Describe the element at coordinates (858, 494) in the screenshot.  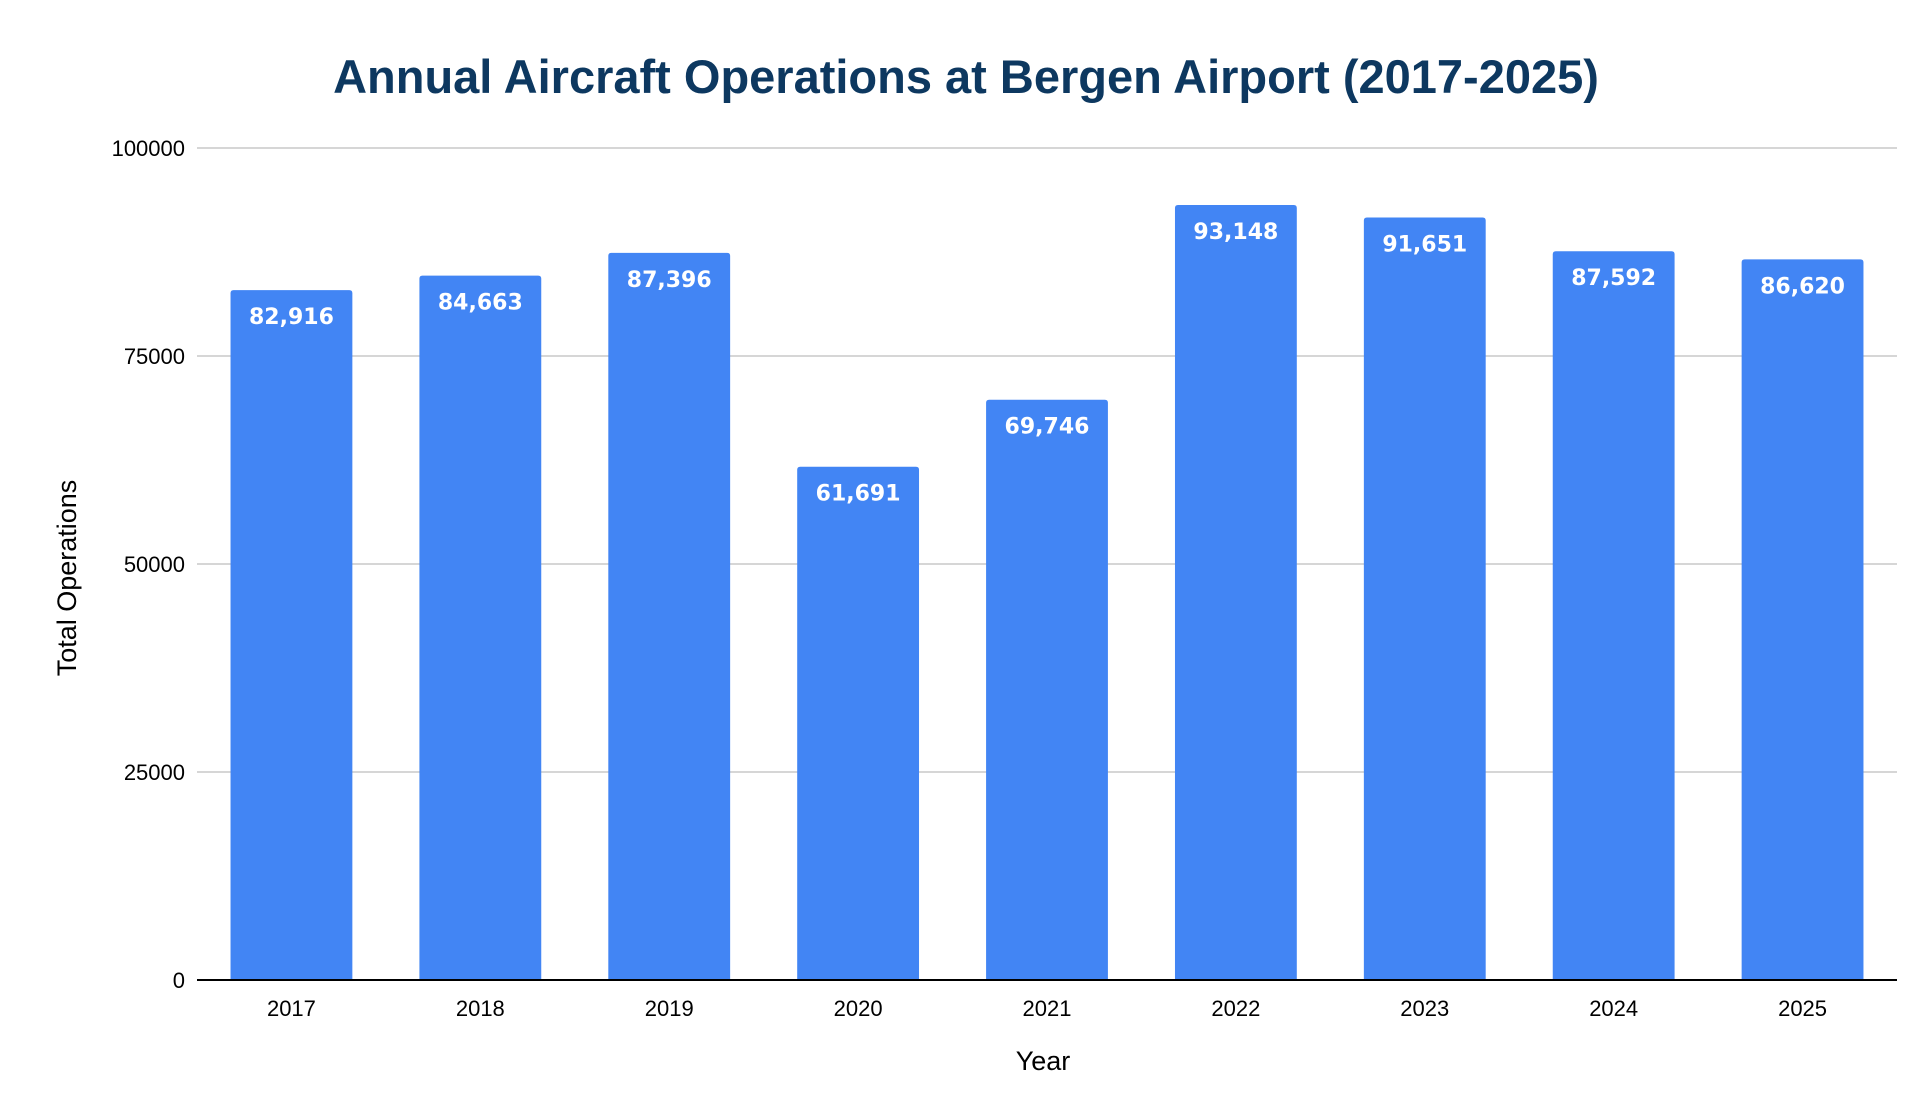
I see `data-label-2020: 61,691` at that location.